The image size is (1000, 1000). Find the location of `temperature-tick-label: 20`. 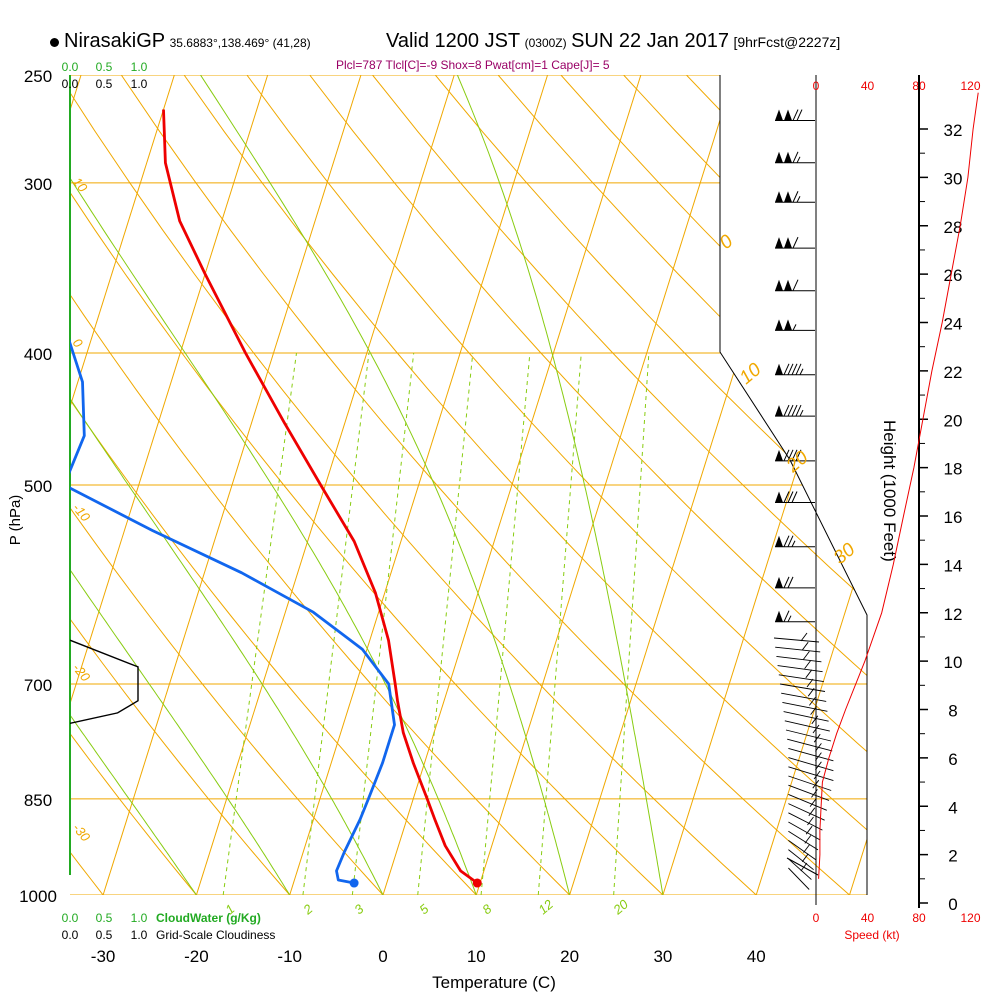

temperature-tick-label: 20 is located at coordinates (569, 956).